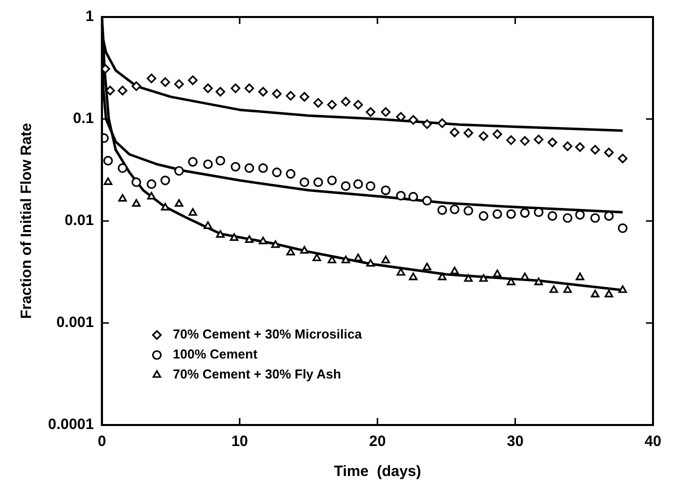  Describe the element at coordinates (215, 354) in the screenshot. I see `legend-label: 100% Cement` at that location.